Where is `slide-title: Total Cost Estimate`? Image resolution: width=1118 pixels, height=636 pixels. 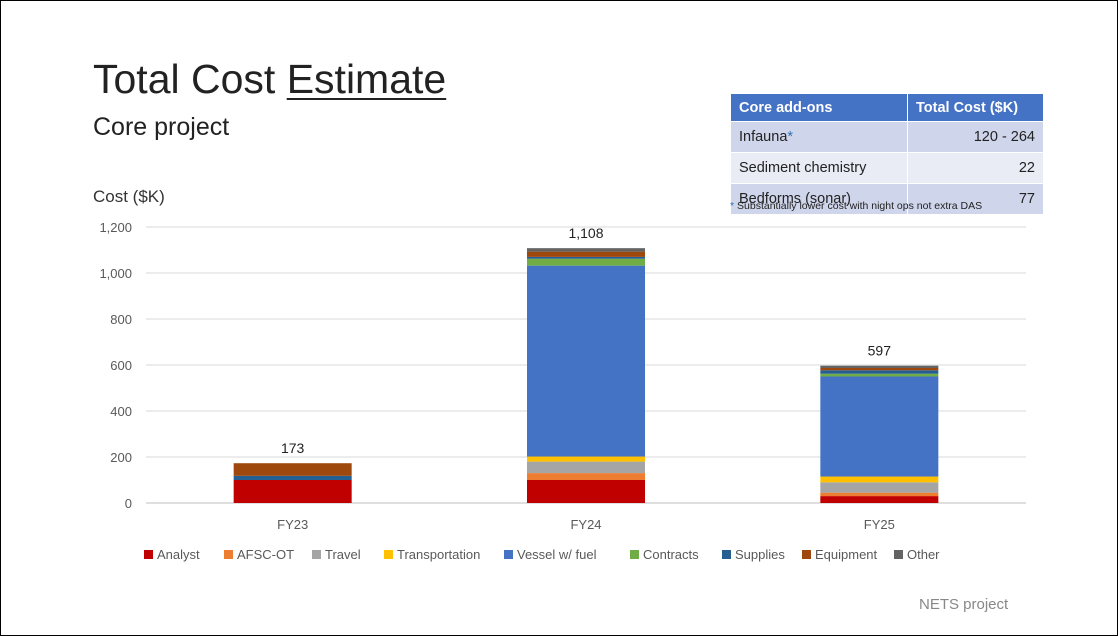 slide-title: Total Cost Estimate is located at coordinates (269, 79).